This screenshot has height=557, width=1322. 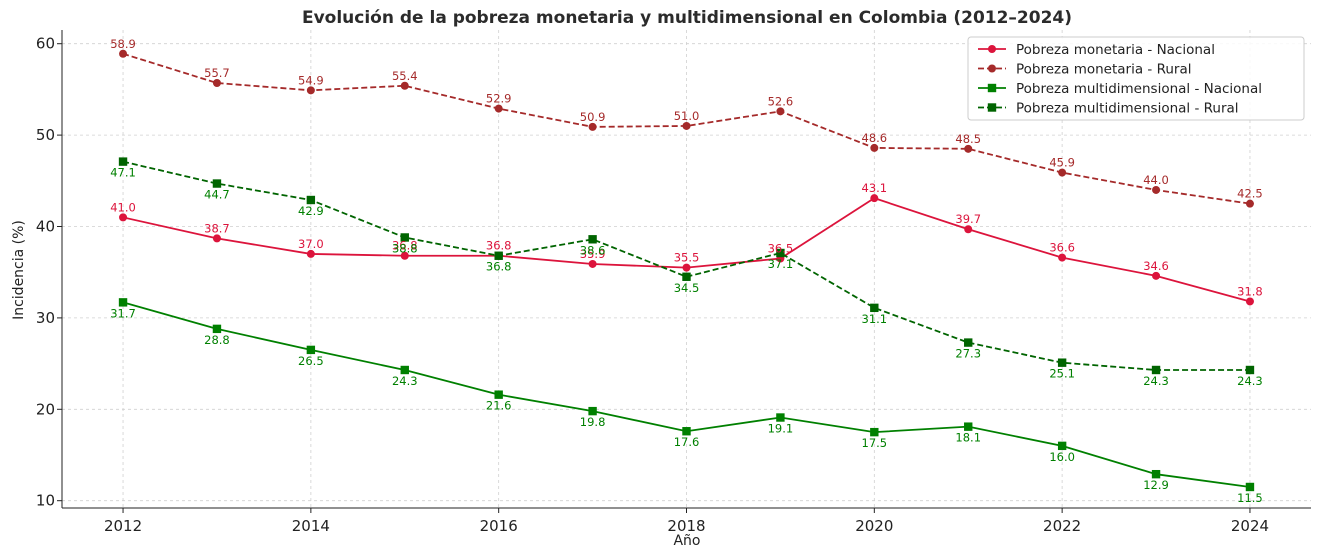 What do you see at coordinates (781, 264) in the screenshot?
I see `data-label: 37.1` at bounding box center [781, 264].